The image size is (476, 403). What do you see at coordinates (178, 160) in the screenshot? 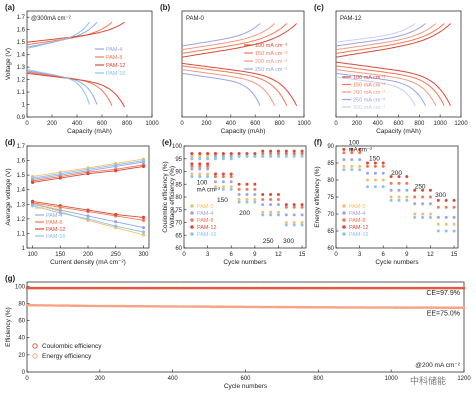
I see `y-tick-label: 95` at bounding box center [178, 160].